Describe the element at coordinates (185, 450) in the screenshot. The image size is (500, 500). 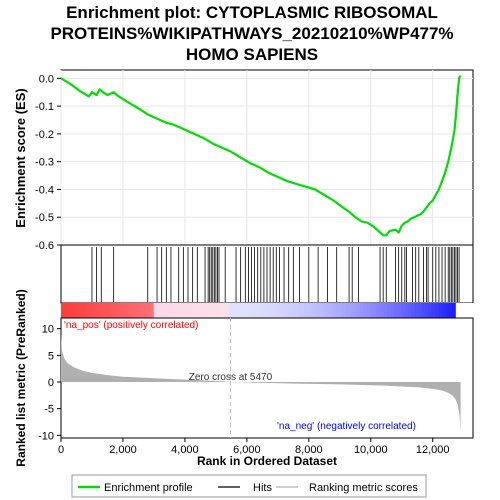
I see `x-tick-label: 4,000` at that location.